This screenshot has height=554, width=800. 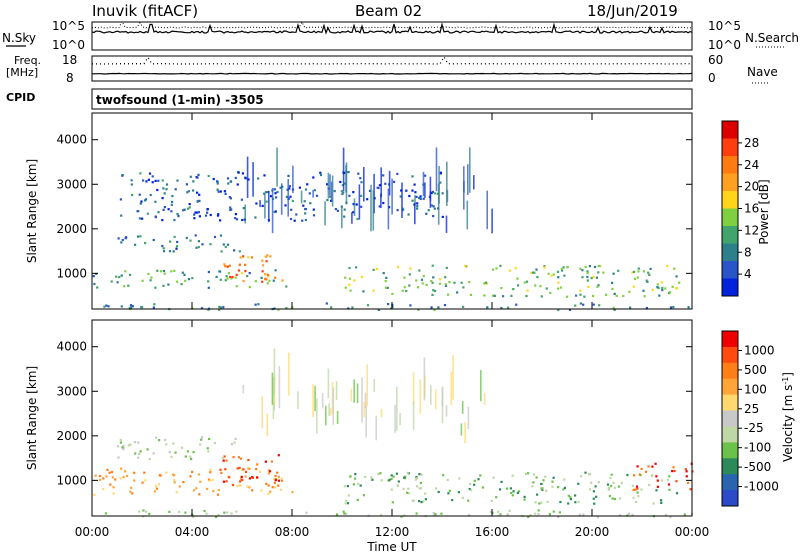 What do you see at coordinates (761, 487) in the screenshot?
I see `colorbar-tick-label: -1000` at bounding box center [761, 487].